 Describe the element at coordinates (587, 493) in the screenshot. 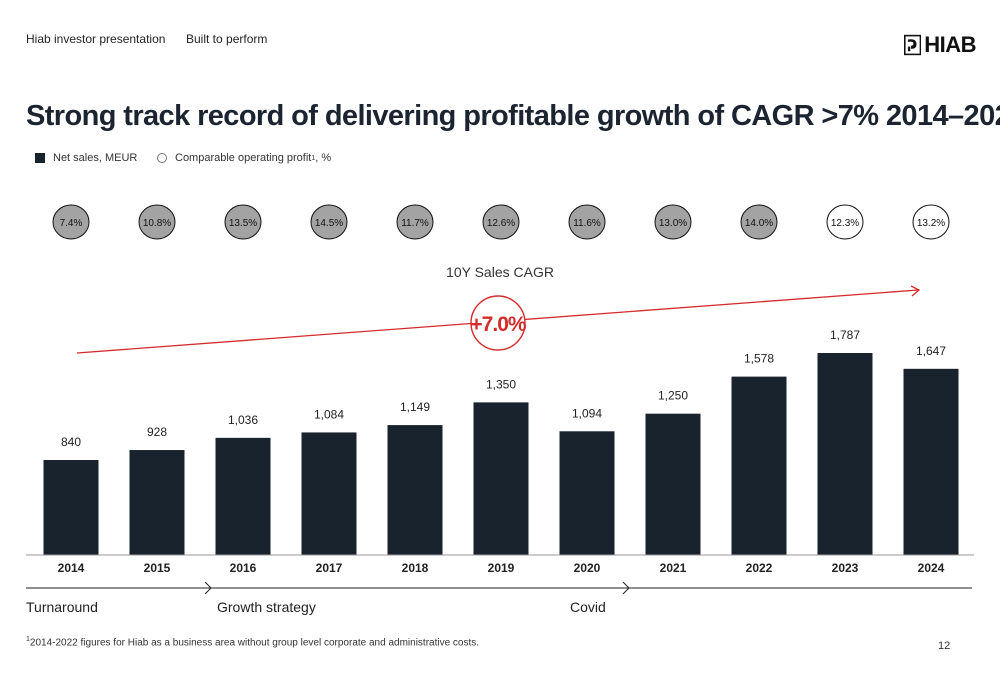

I see `bar-2020` at that location.